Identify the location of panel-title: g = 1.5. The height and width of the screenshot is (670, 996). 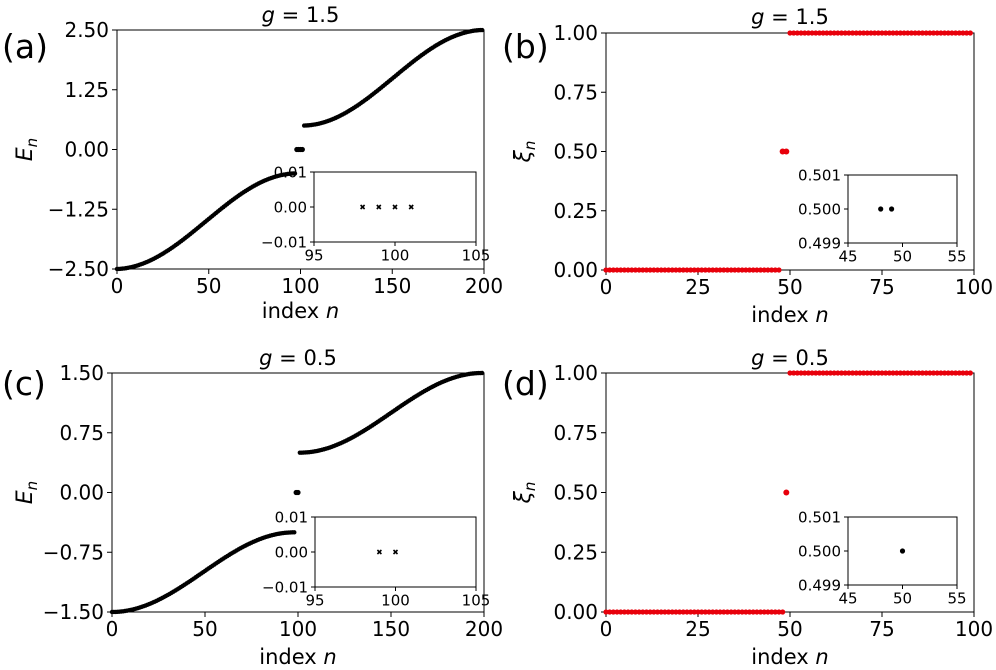
(301, 15).